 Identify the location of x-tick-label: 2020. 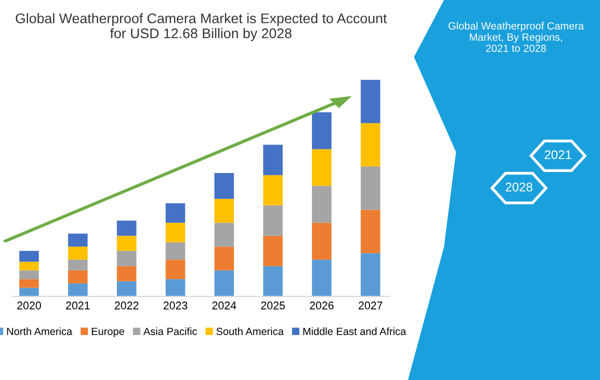
(29, 306).